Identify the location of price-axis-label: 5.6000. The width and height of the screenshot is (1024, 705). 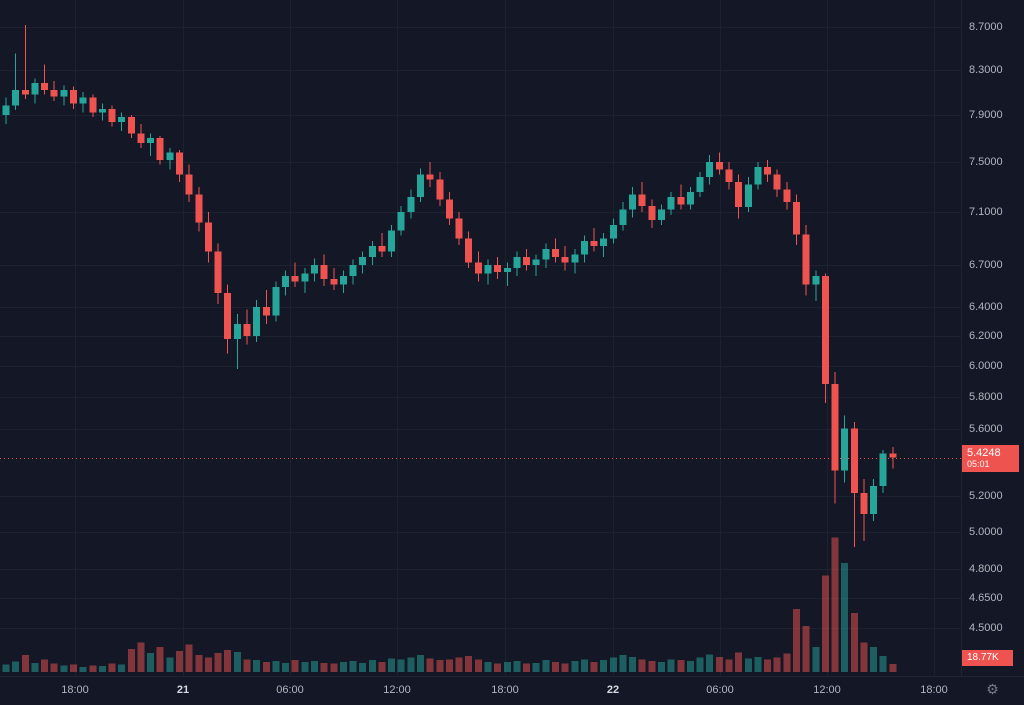
(986, 428).